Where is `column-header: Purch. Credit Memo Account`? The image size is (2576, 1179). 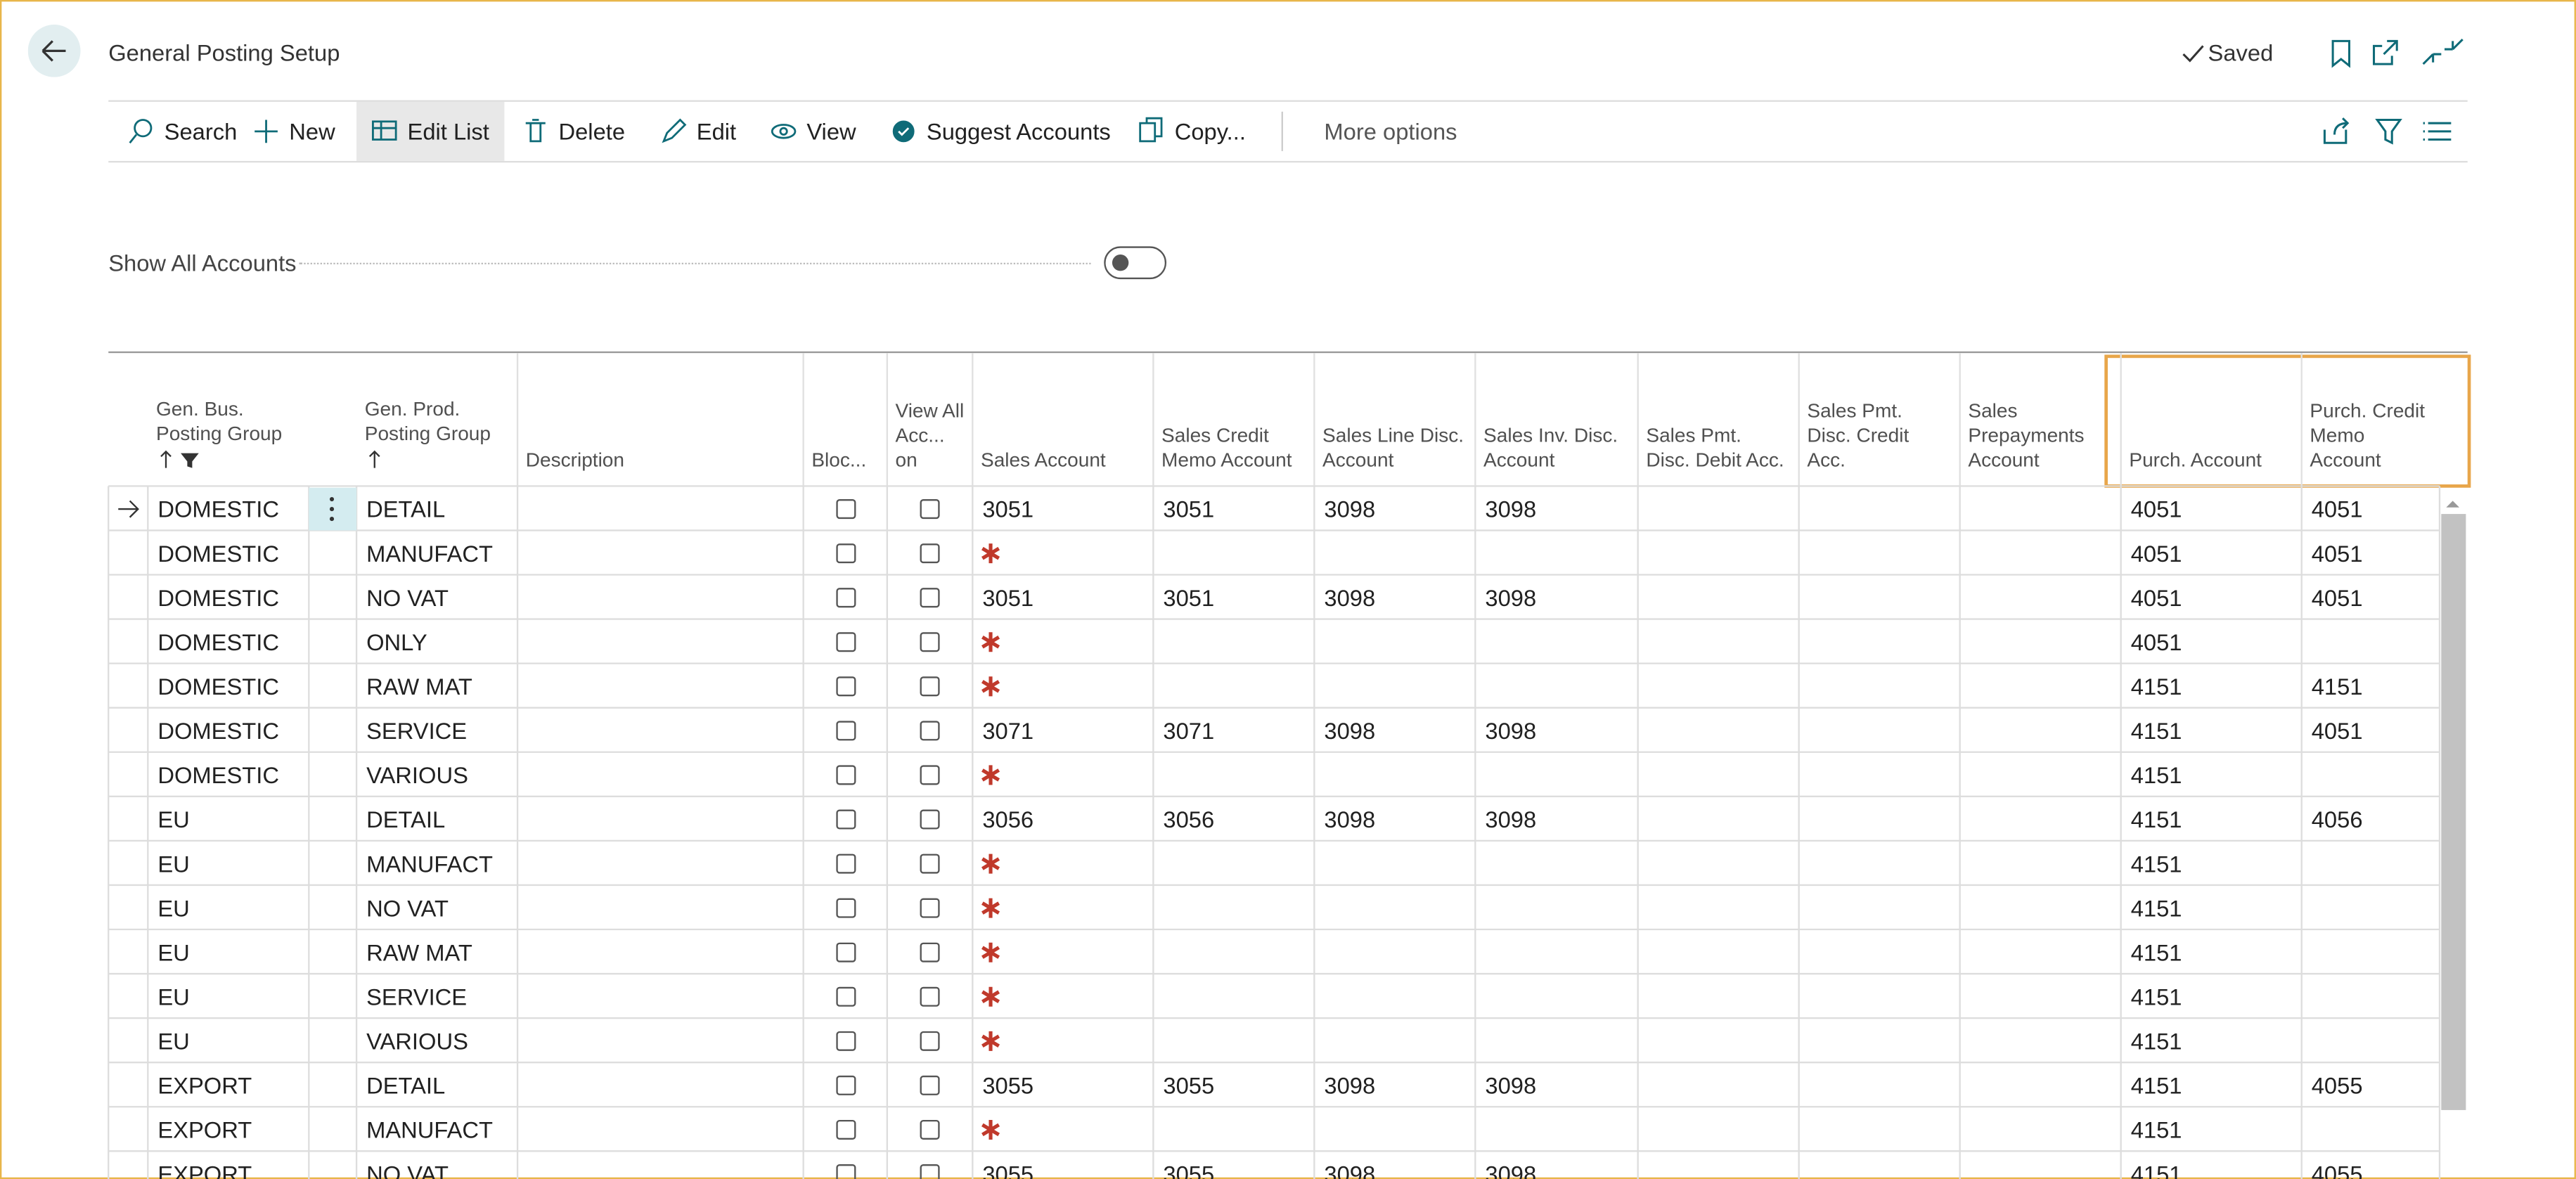
column-header: Purch. Credit Memo Account is located at coordinates (2368, 435).